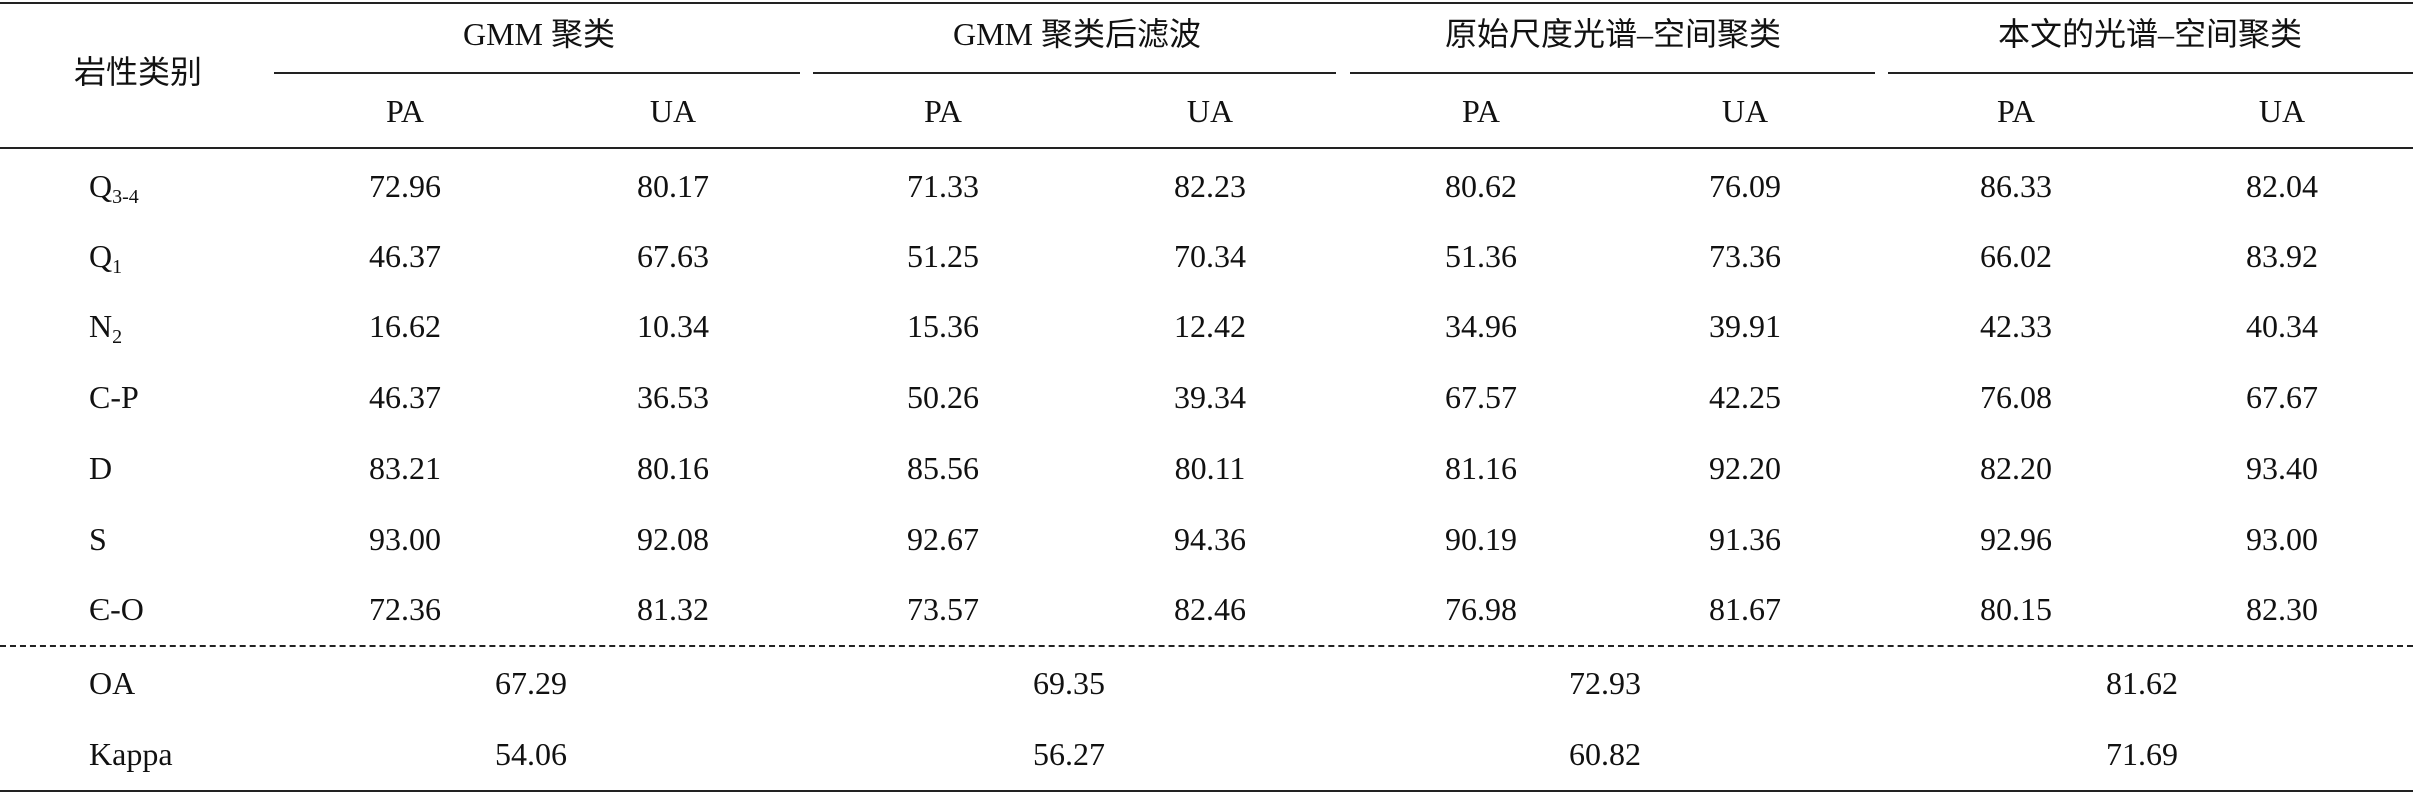 Image resolution: width=2413 pixels, height=794 pixels. I want to click on row-label: D, so click(100, 468).